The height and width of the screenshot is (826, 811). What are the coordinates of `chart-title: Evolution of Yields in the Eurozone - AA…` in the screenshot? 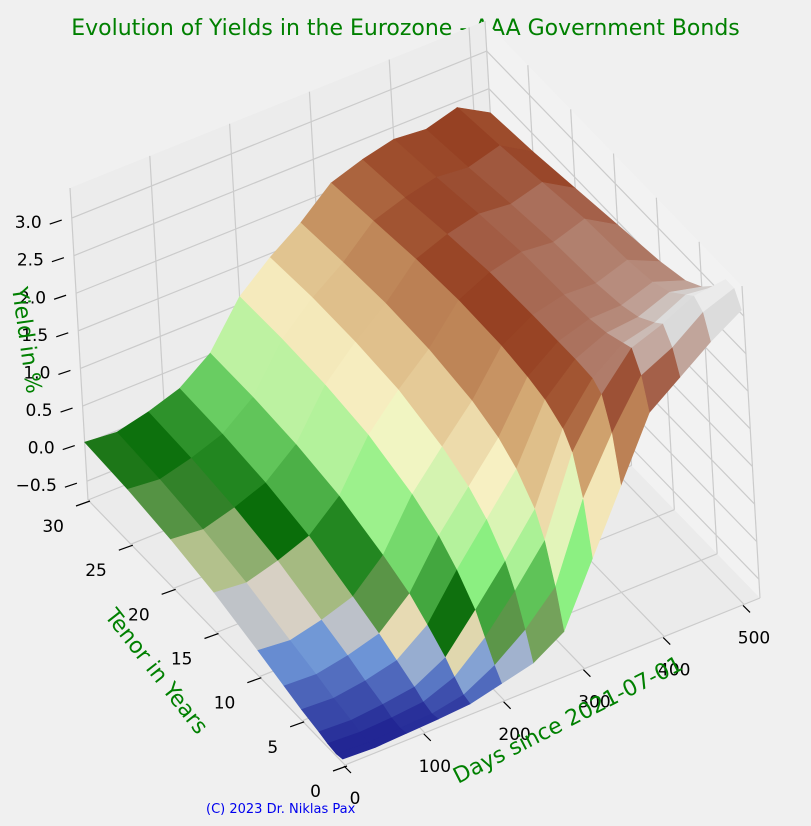 It's located at (405, 28).